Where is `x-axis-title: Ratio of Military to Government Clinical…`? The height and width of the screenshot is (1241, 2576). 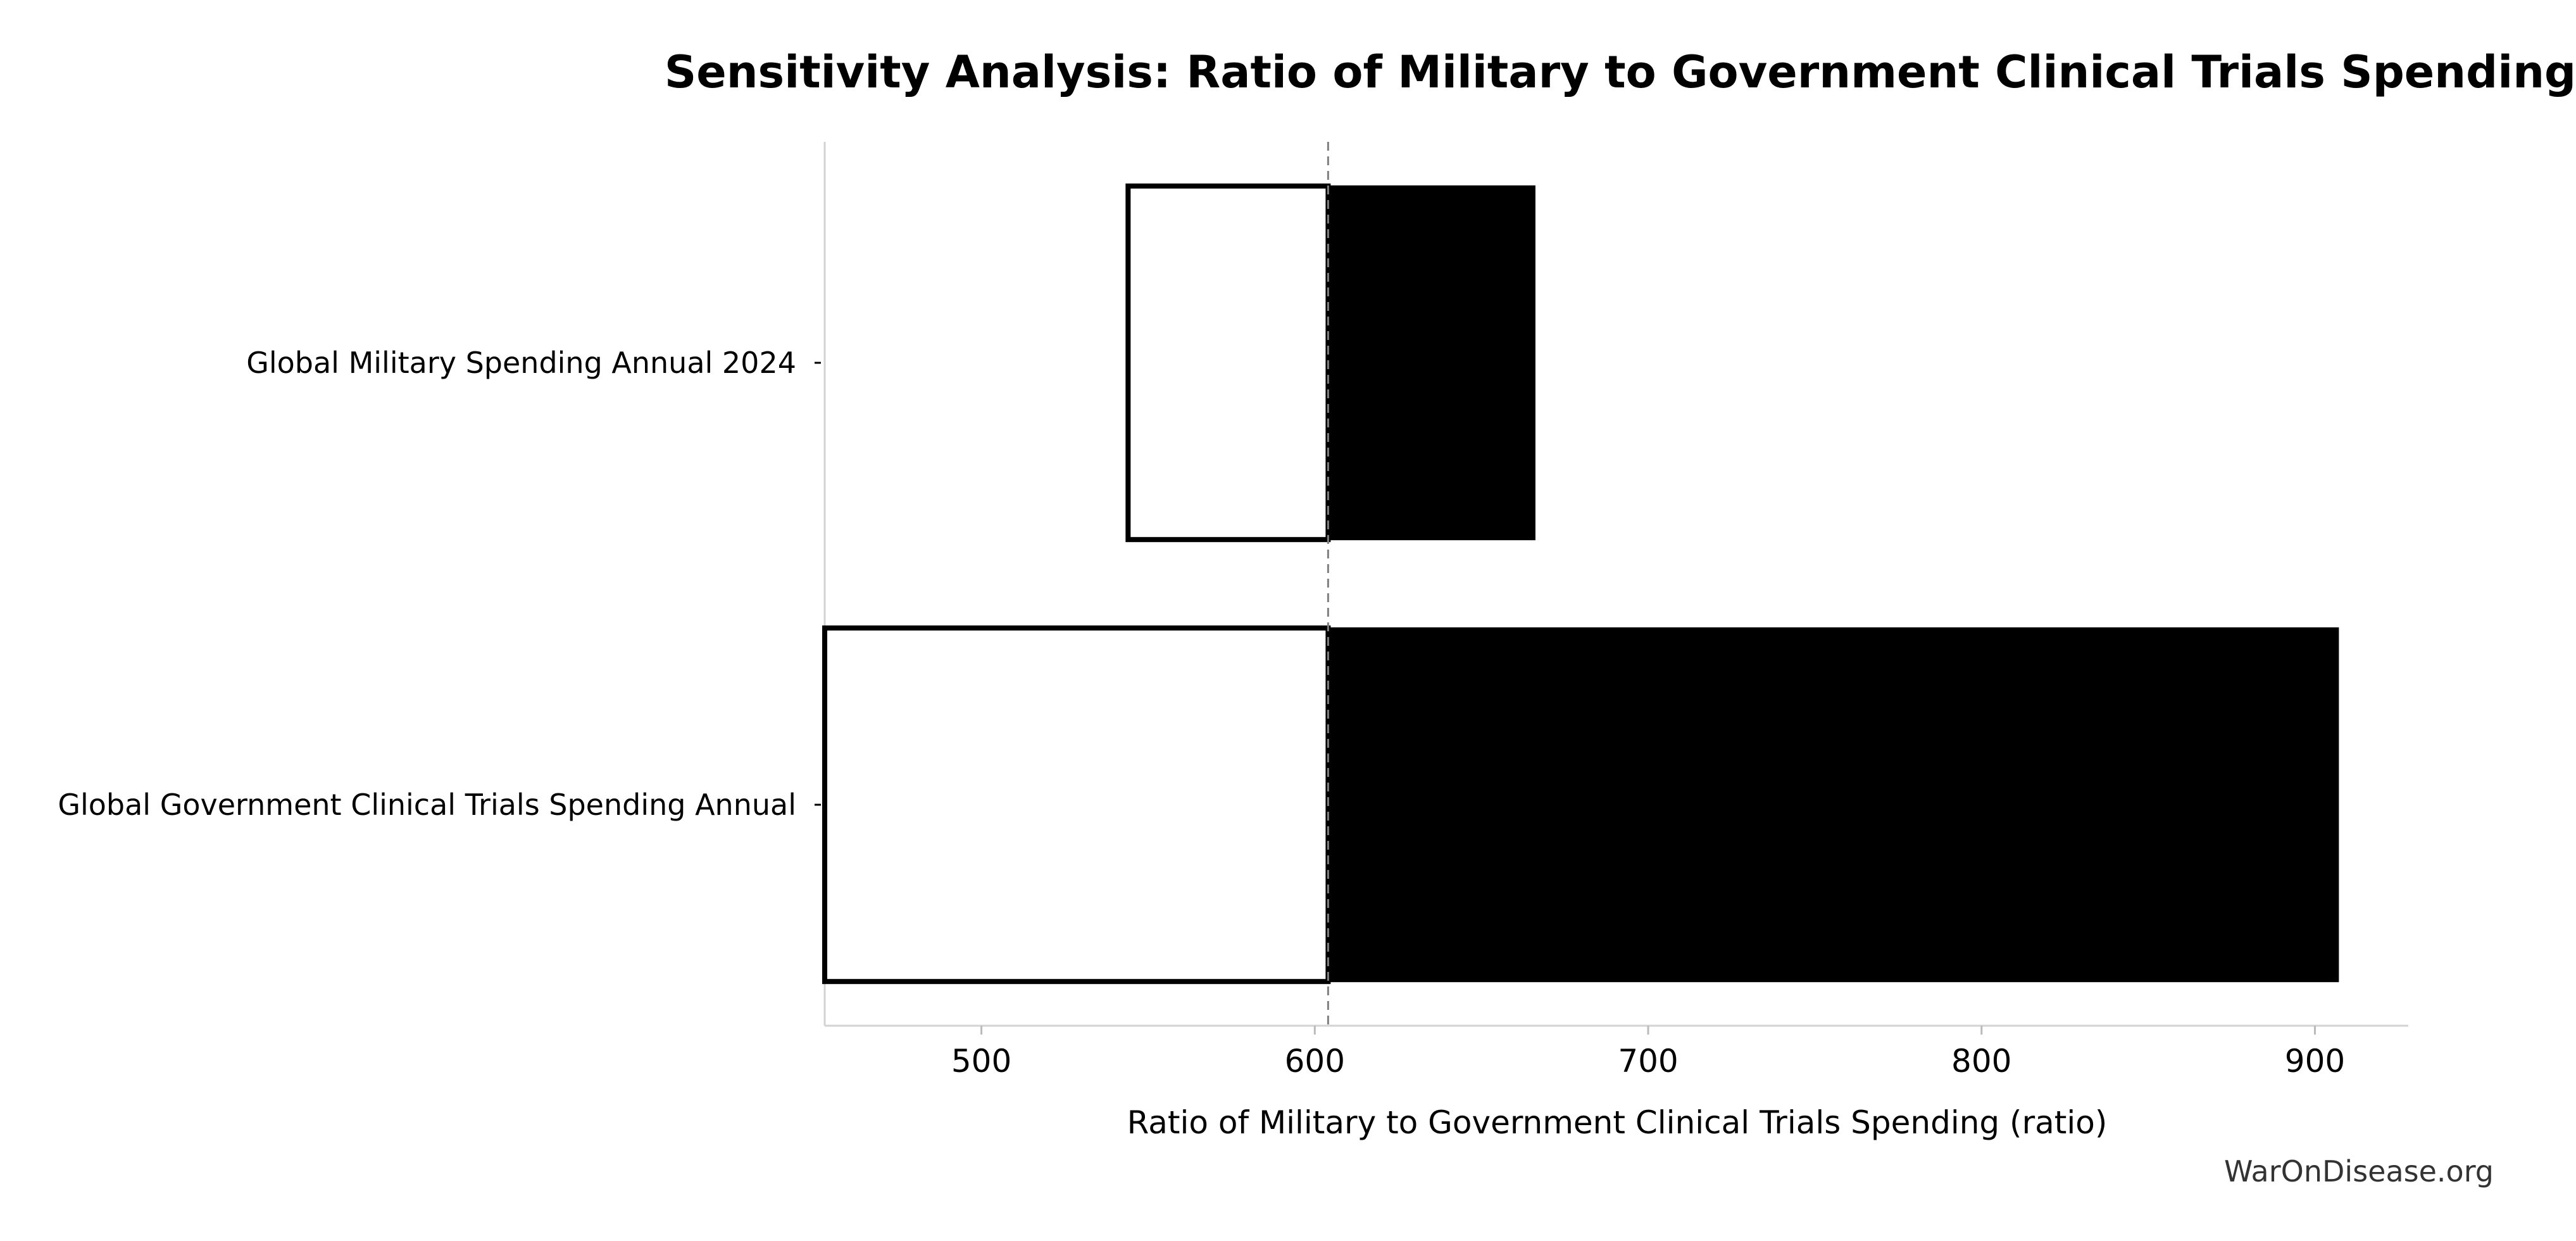
x-axis-title: Ratio of Military to Government Clinical… is located at coordinates (1618, 1122).